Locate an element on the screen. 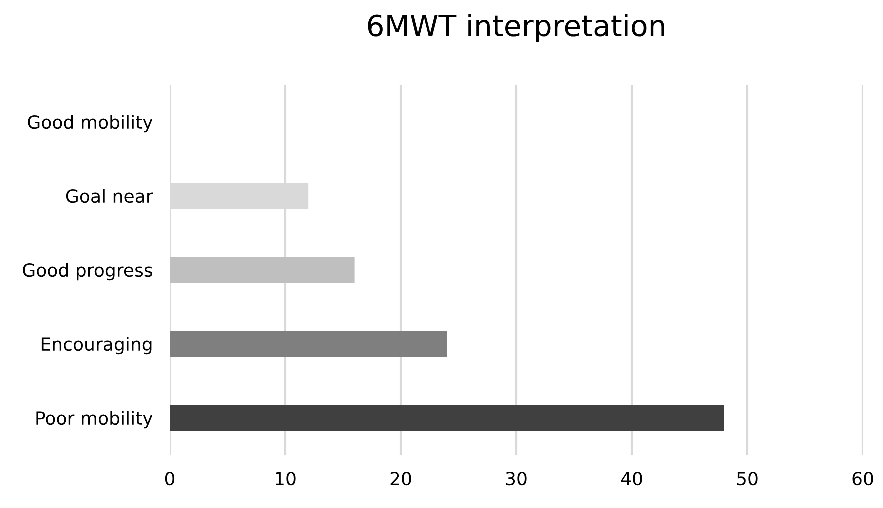  x-tick-label: 30 is located at coordinates (516, 479).